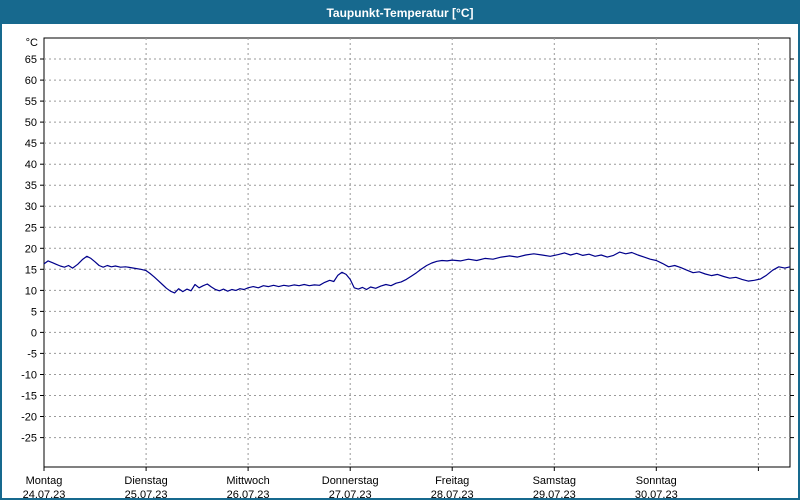 This screenshot has height=500, width=800. I want to click on x-day-label: Freitag, so click(452, 481).